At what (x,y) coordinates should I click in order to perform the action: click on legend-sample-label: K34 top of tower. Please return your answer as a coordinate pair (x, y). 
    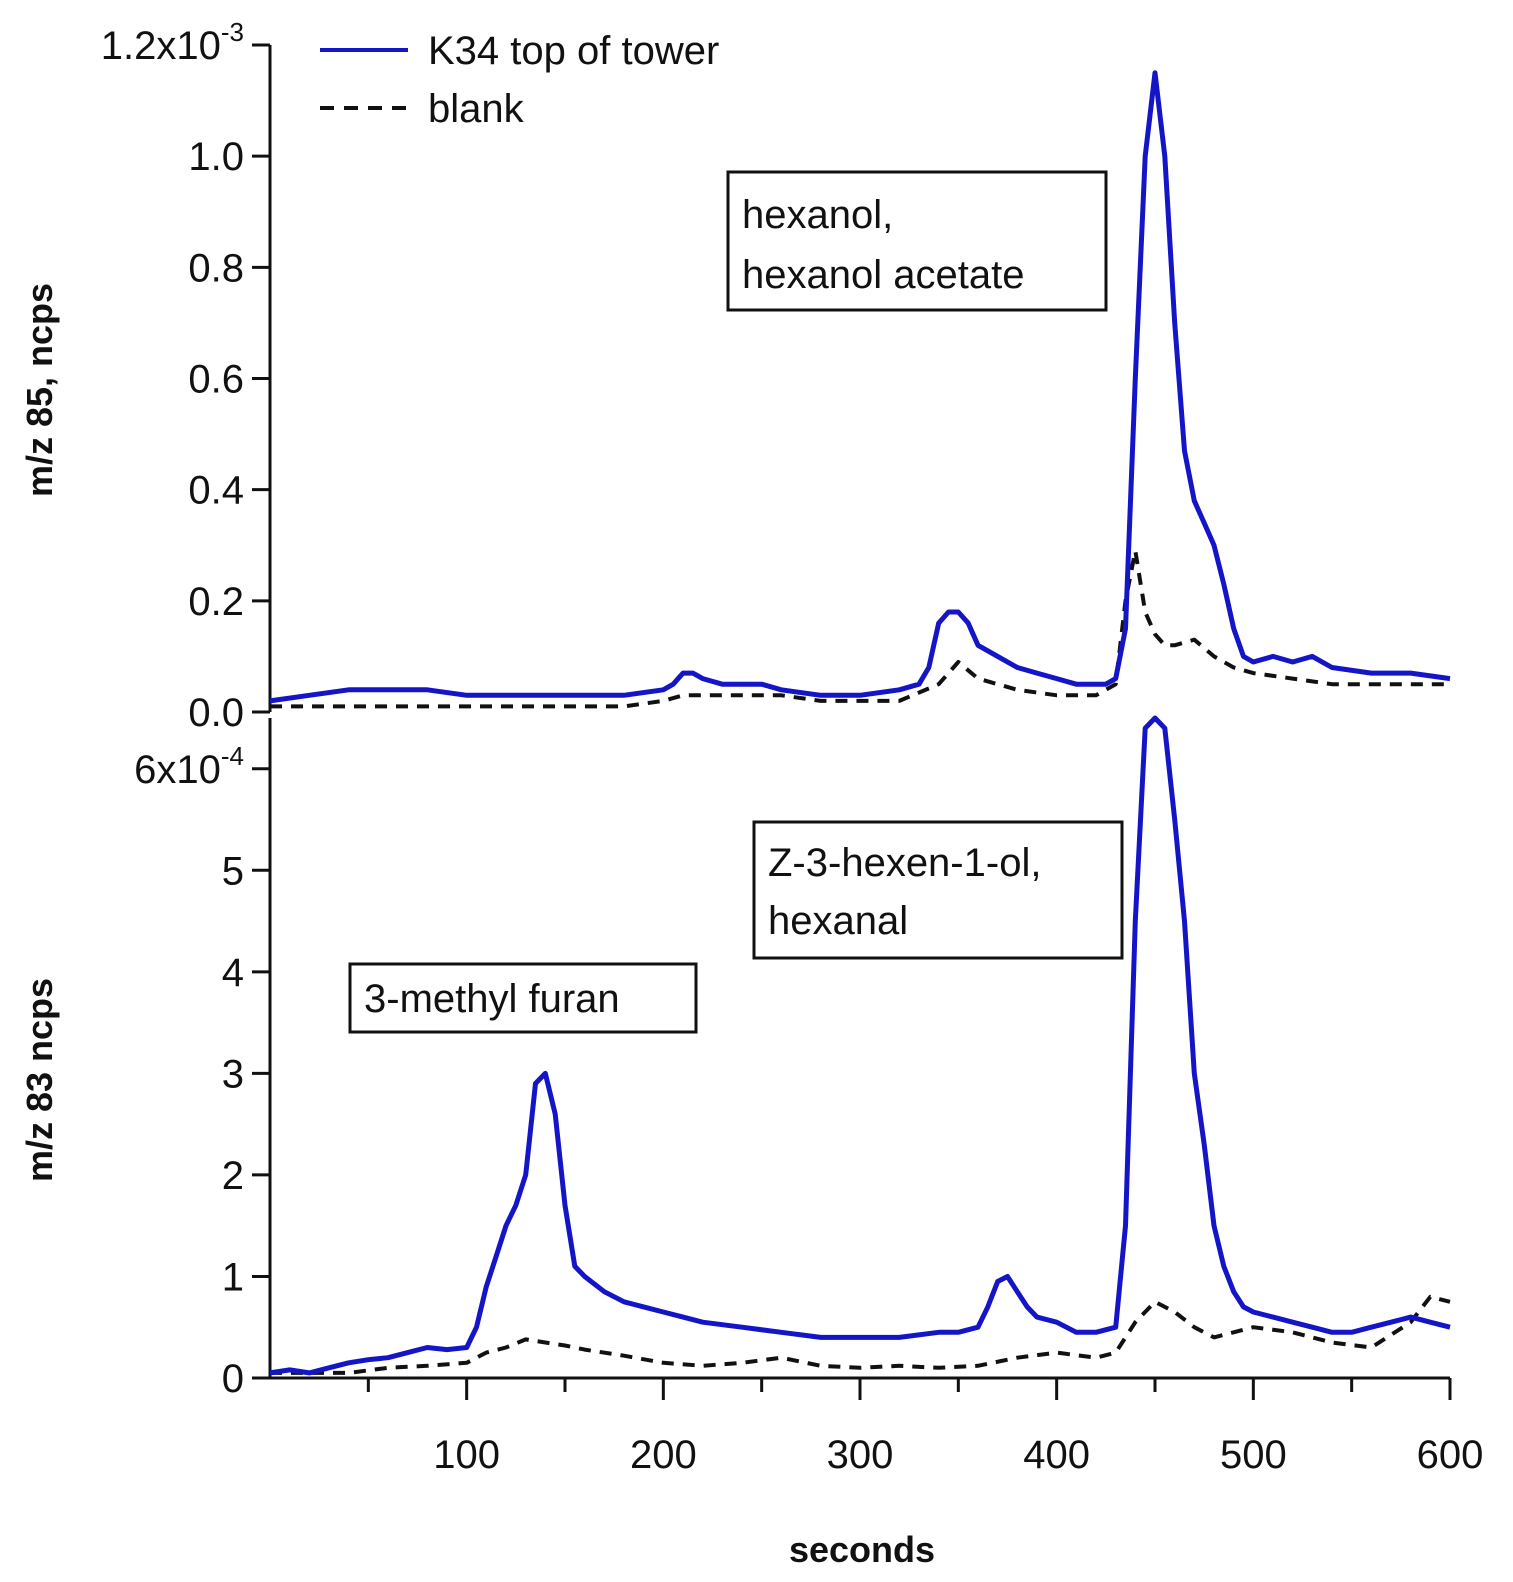
    Looking at the image, I should click on (573, 51).